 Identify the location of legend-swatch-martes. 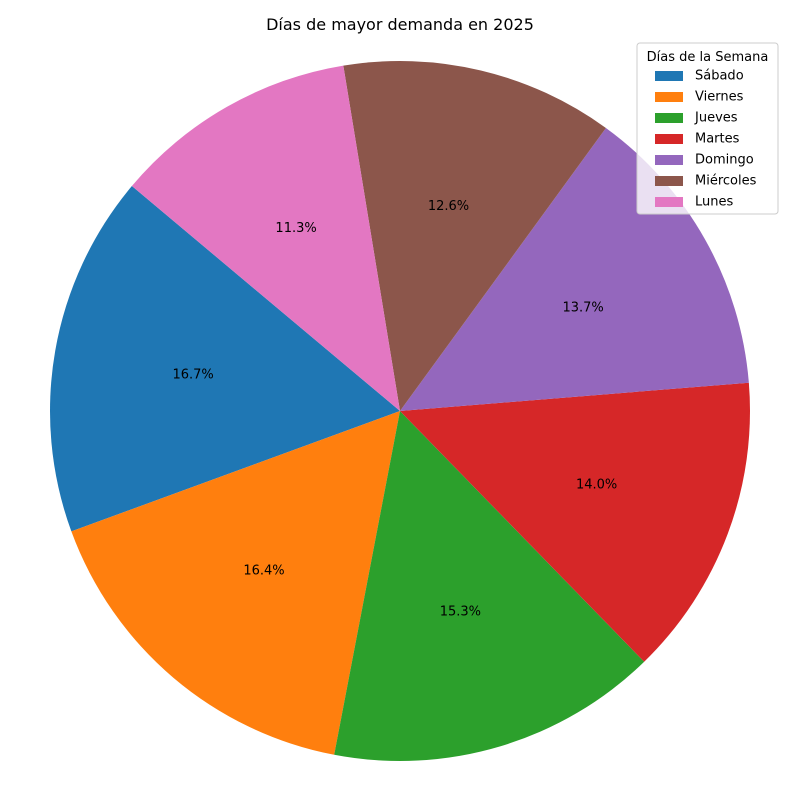
(669, 139).